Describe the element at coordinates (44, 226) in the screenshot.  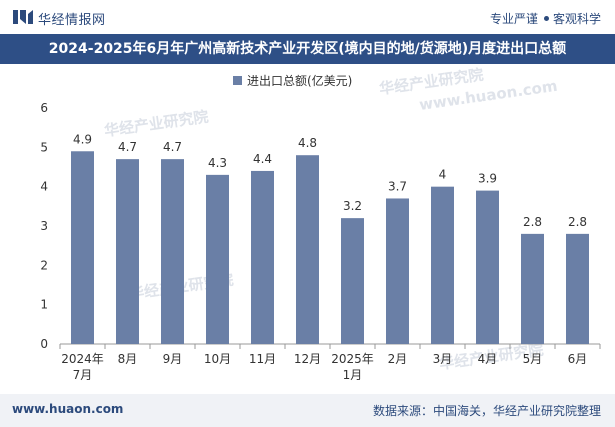
I see `y-tick-label: 3` at that location.